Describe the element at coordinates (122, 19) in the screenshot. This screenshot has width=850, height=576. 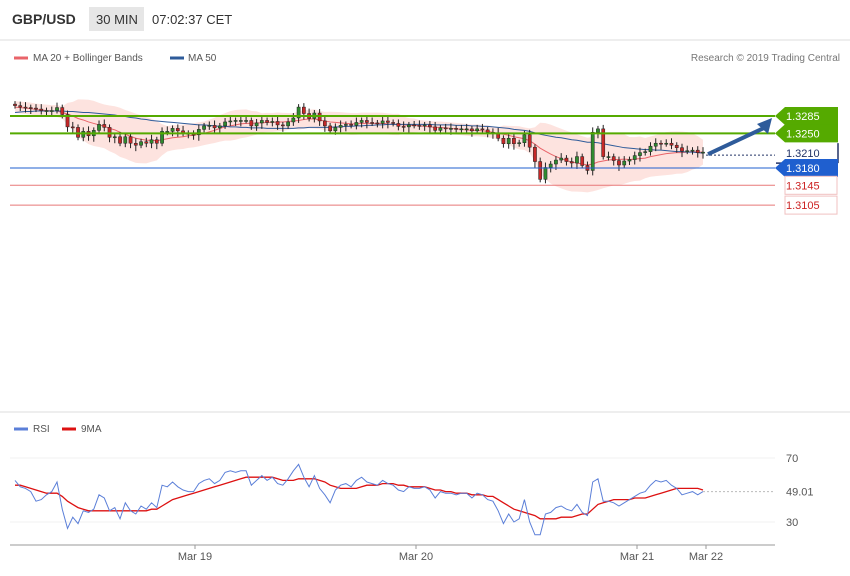
I see `chart-header: GBP/USD 30 MIN 07:02:37 CET` at that location.